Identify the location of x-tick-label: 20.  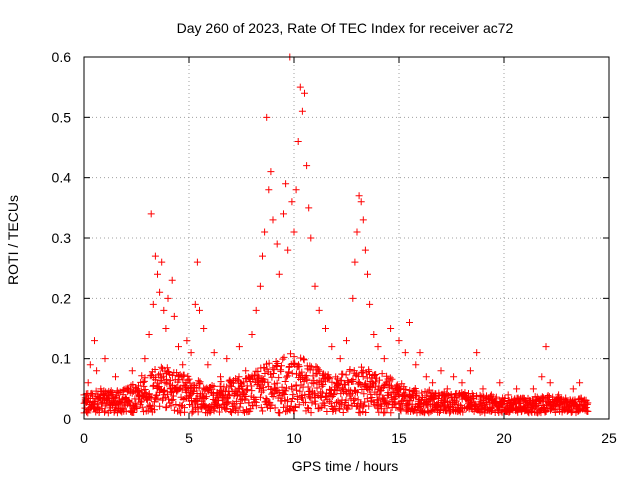
(504, 438).